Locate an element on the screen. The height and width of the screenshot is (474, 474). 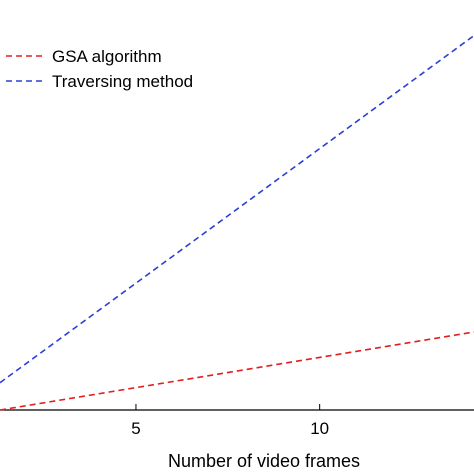
legend-label-0: GSA algorithm is located at coordinates (107, 56).